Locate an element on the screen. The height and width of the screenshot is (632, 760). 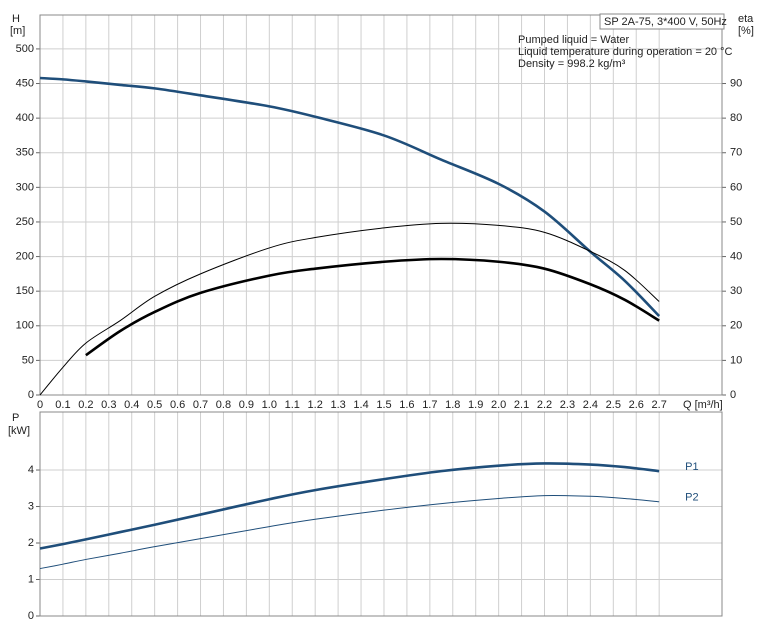
x-tick-label: 2.5 is located at coordinates (613, 405).